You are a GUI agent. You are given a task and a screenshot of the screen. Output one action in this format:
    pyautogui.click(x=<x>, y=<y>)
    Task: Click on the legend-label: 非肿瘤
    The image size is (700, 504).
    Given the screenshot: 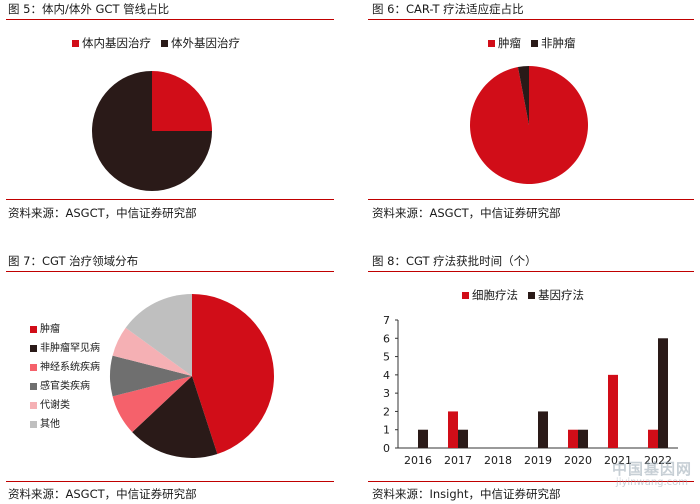 What is the action you would take?
    pyautogui.click(x=558, y=43)
    